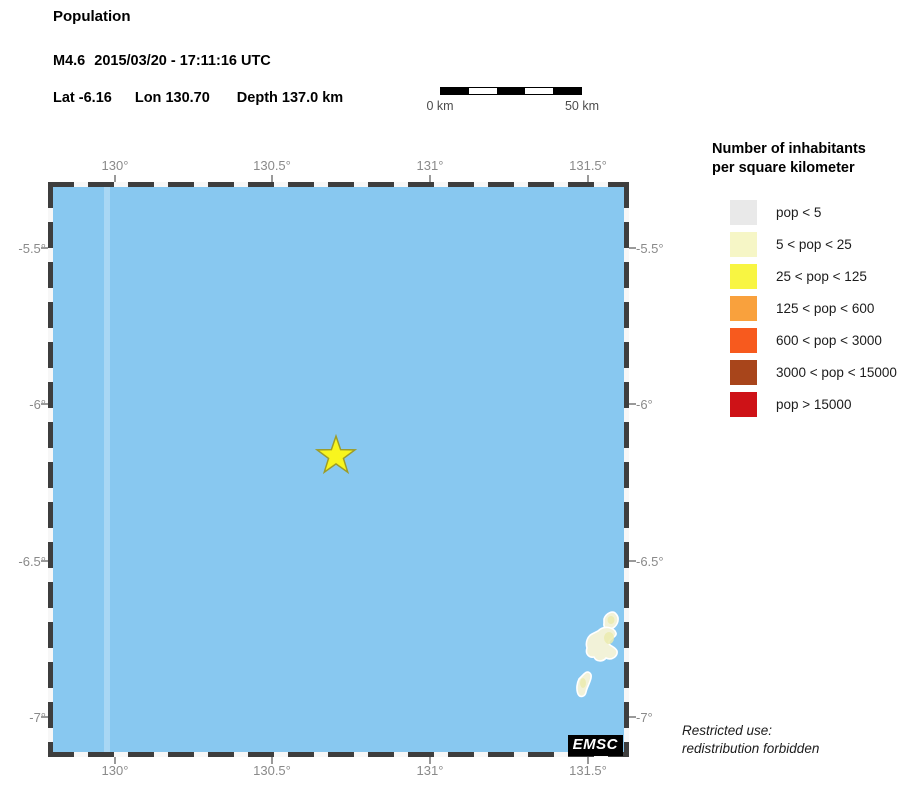  What do you see at coordinates (825, 308) in the screenshot?
I see `legend-label: 125 < pop < 600` at bounding box center [825, 308].